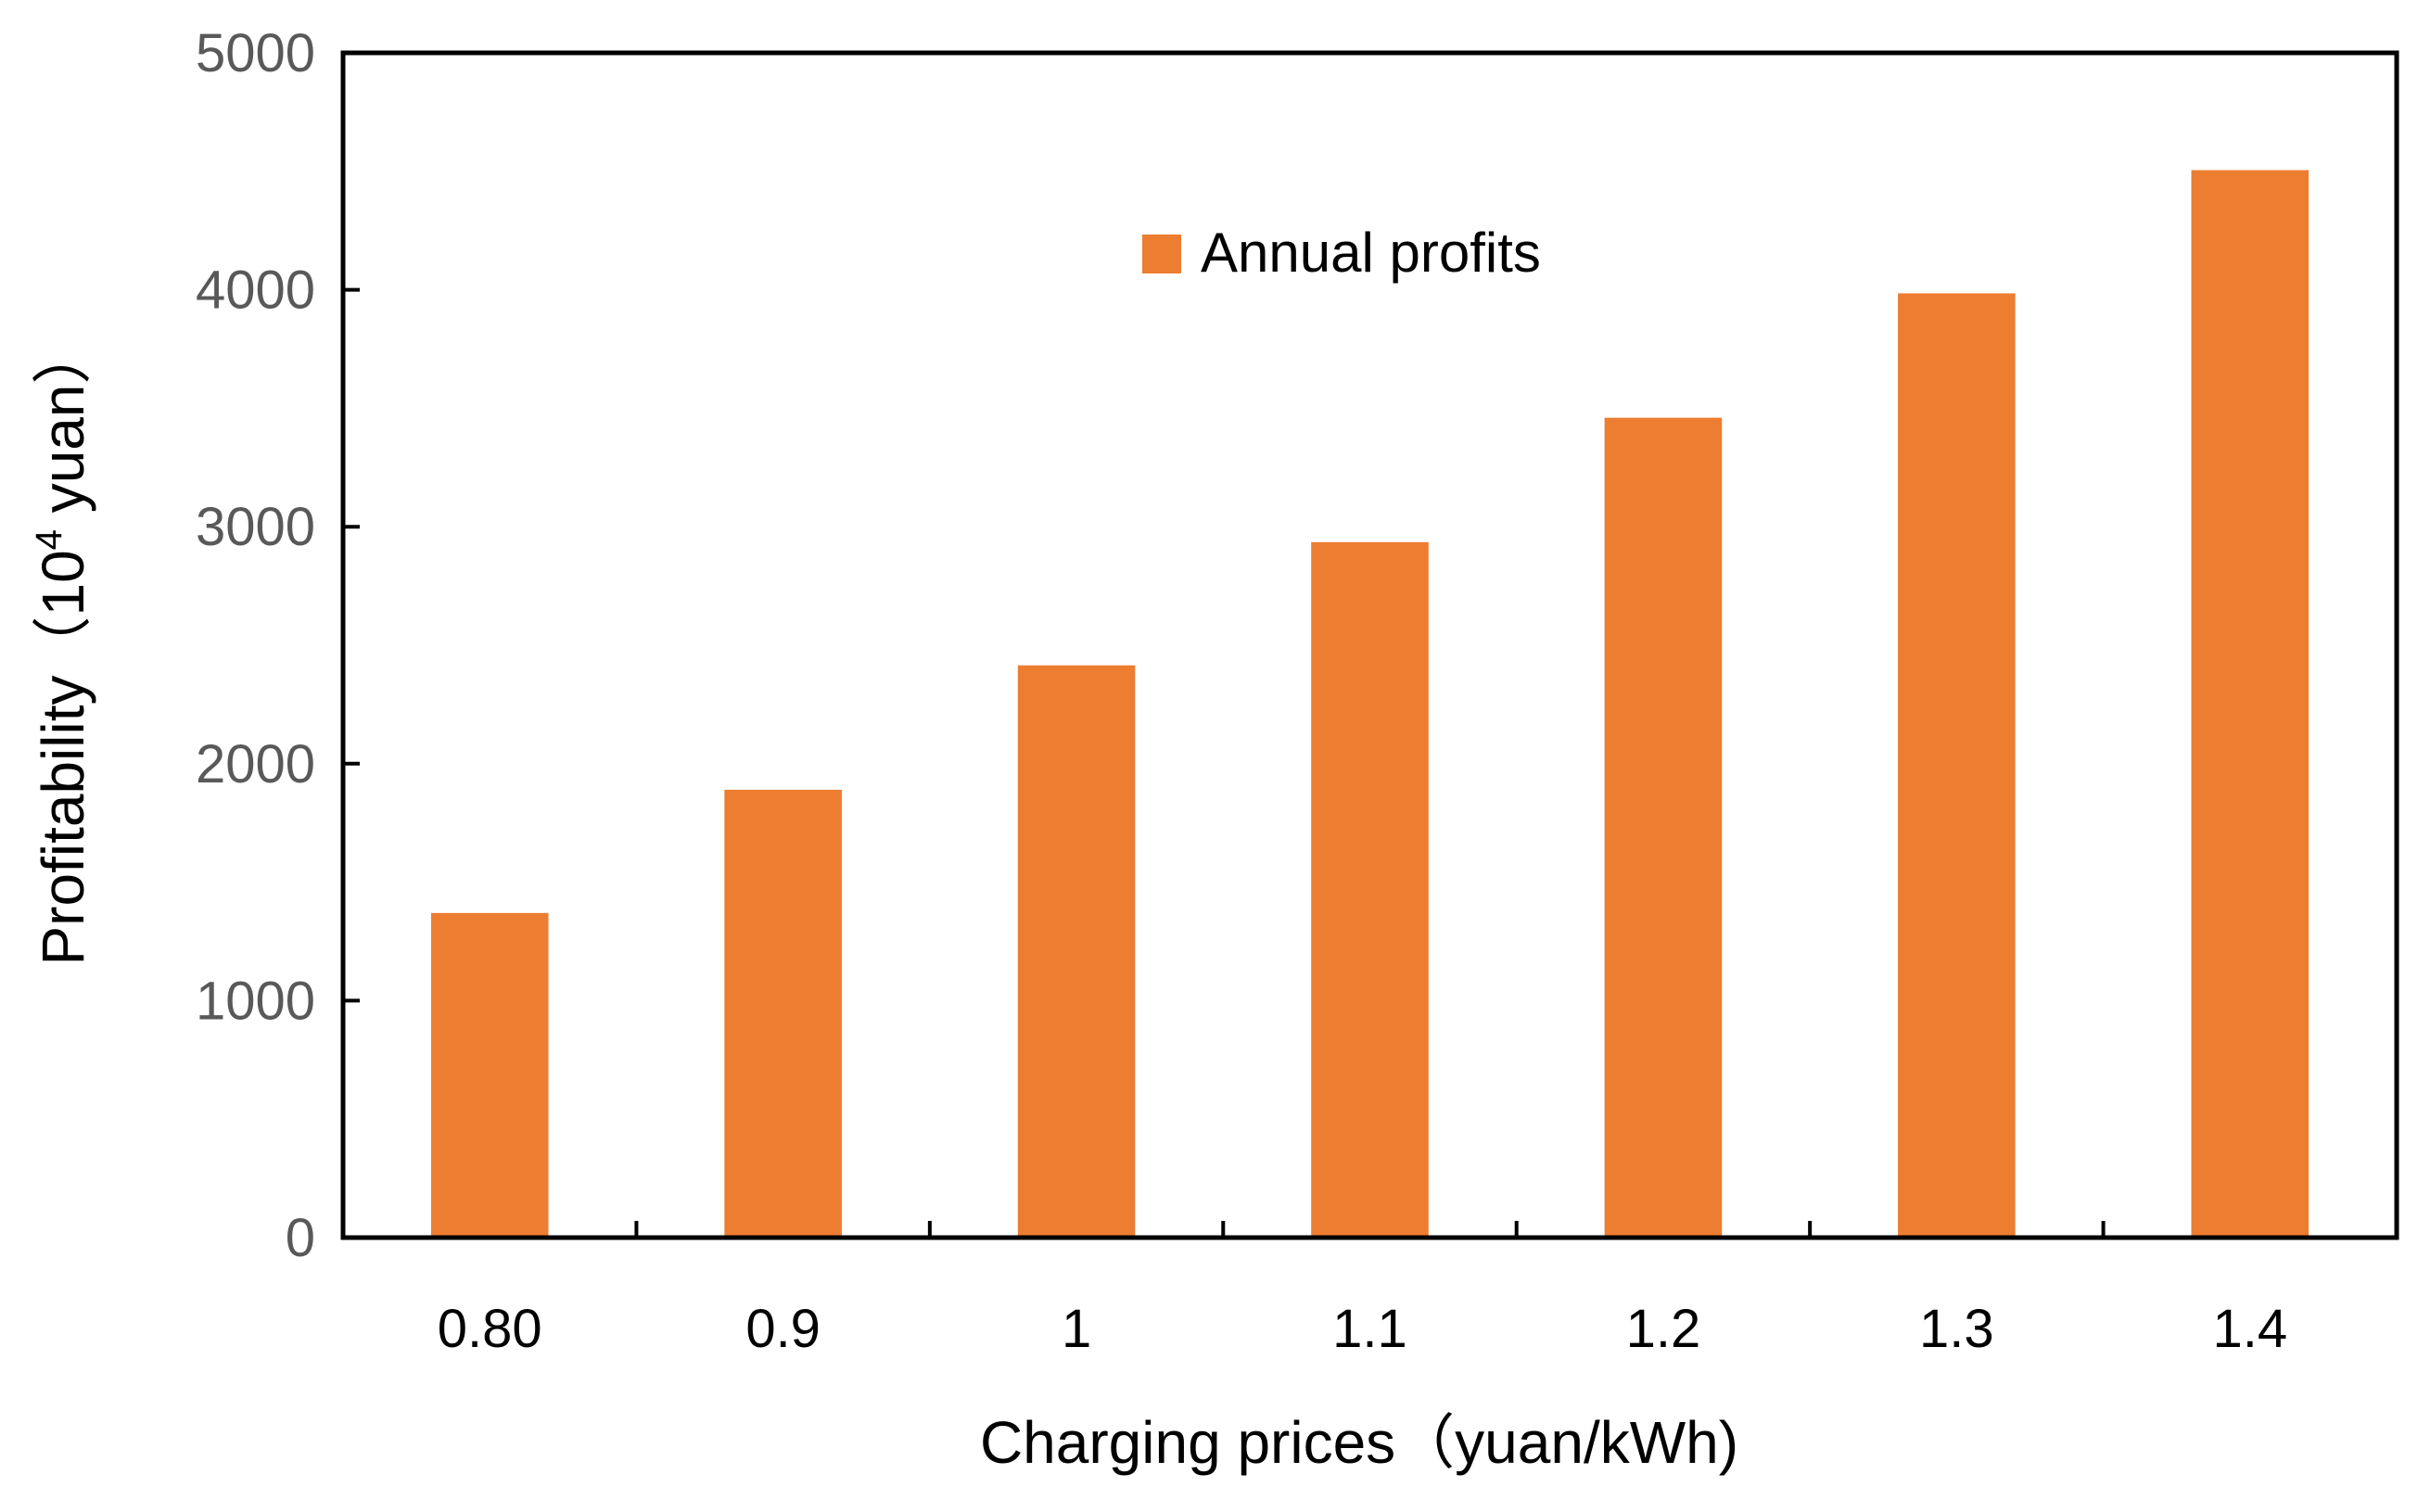  What do you see at coordinates (490, 1329) in the screenshot?
I see `x-tick-label: 0.80` at bounding box center [490, 1329].